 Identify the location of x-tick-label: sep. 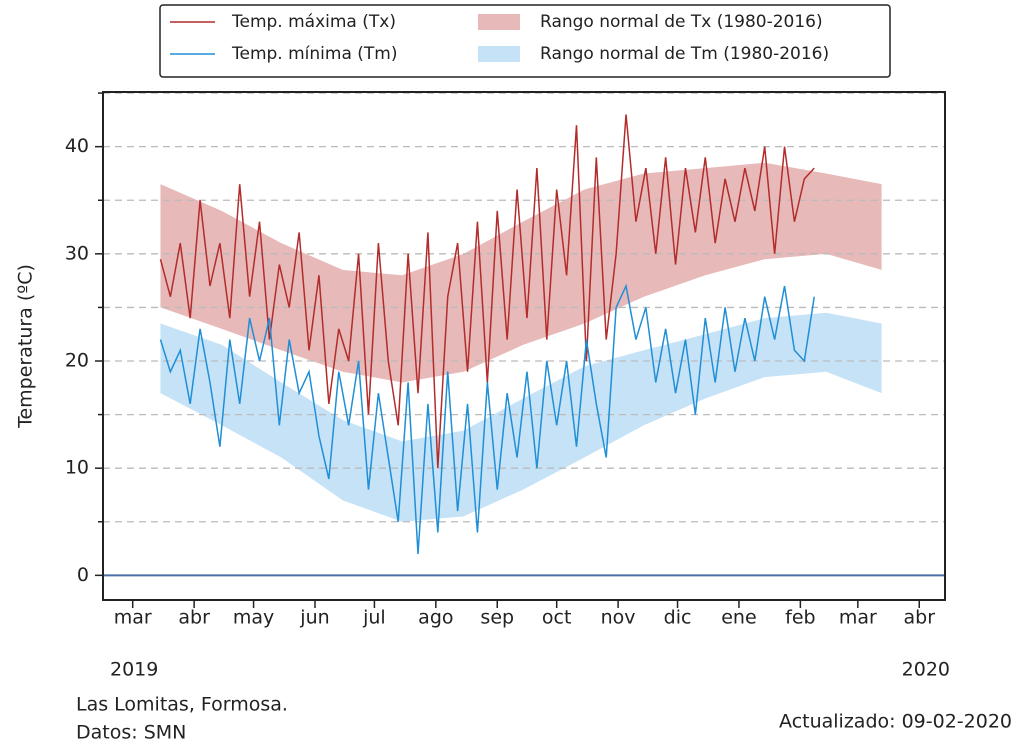
(497, 618).